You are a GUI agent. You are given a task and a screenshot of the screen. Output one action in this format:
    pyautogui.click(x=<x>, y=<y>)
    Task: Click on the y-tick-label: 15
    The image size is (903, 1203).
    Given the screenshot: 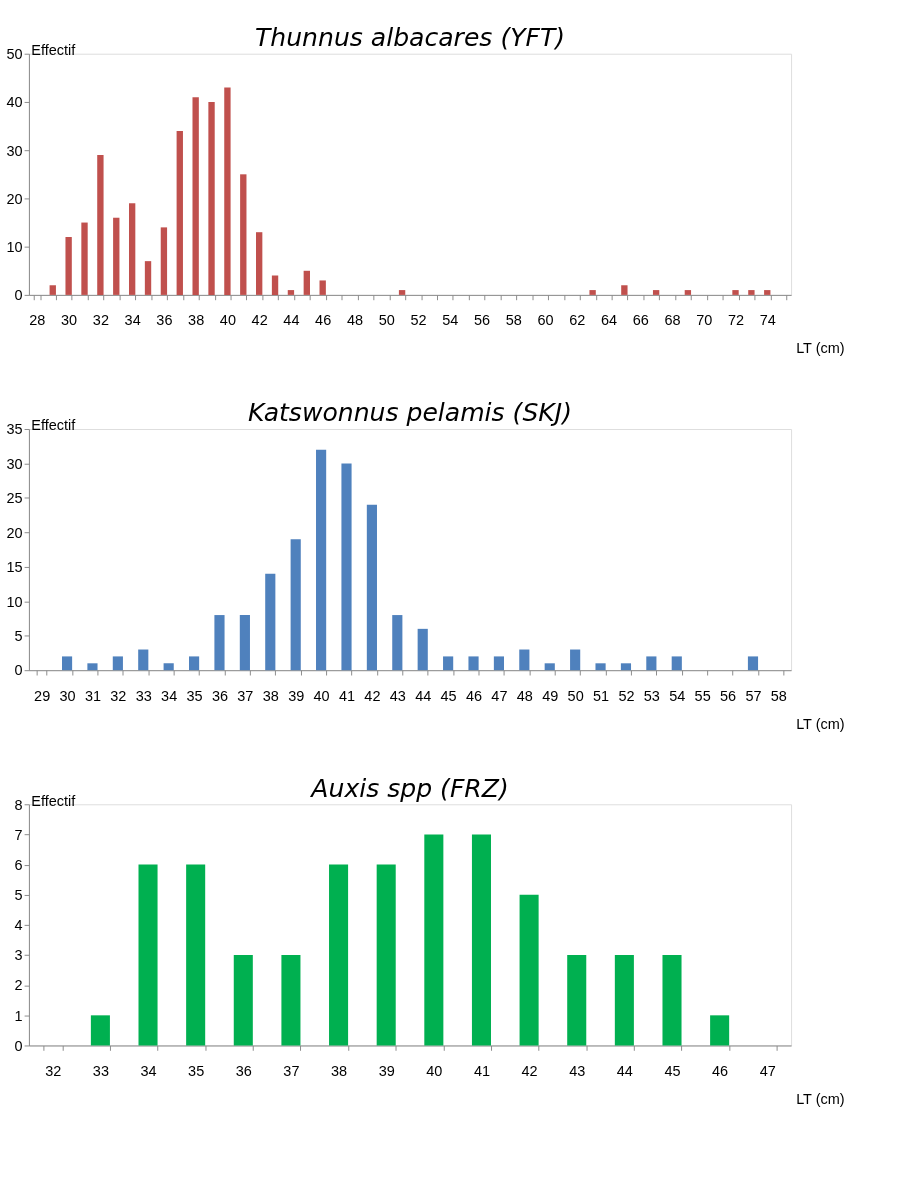 What is the action you would take?
    pyautogui.click(x=14, y=567)
    